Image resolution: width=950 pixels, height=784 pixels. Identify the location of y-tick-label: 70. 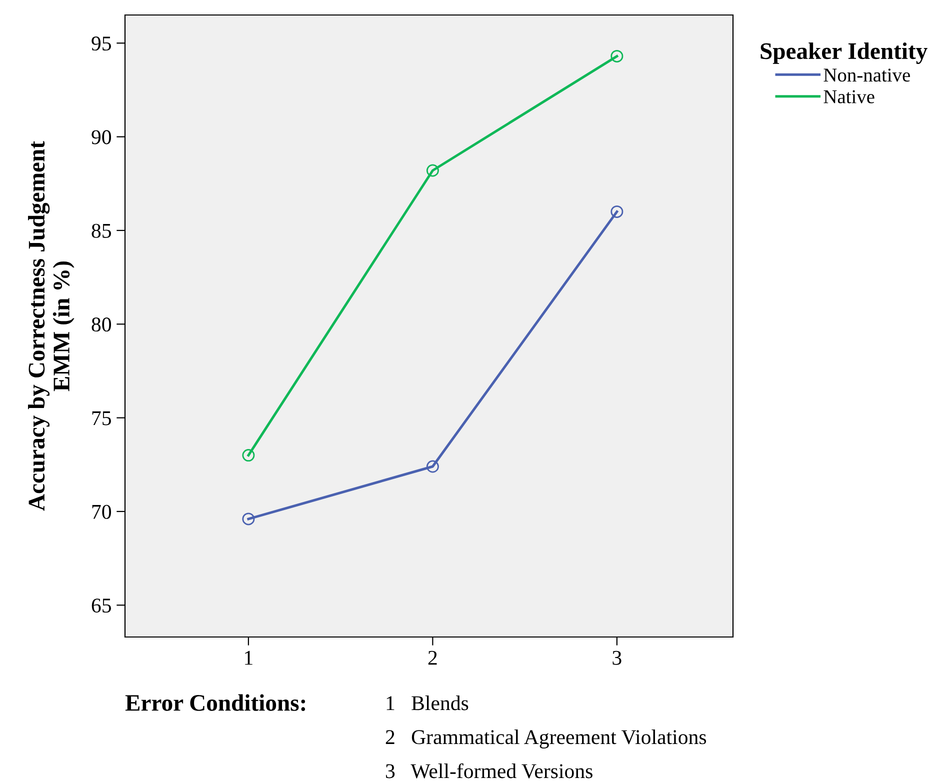
(102, 511).